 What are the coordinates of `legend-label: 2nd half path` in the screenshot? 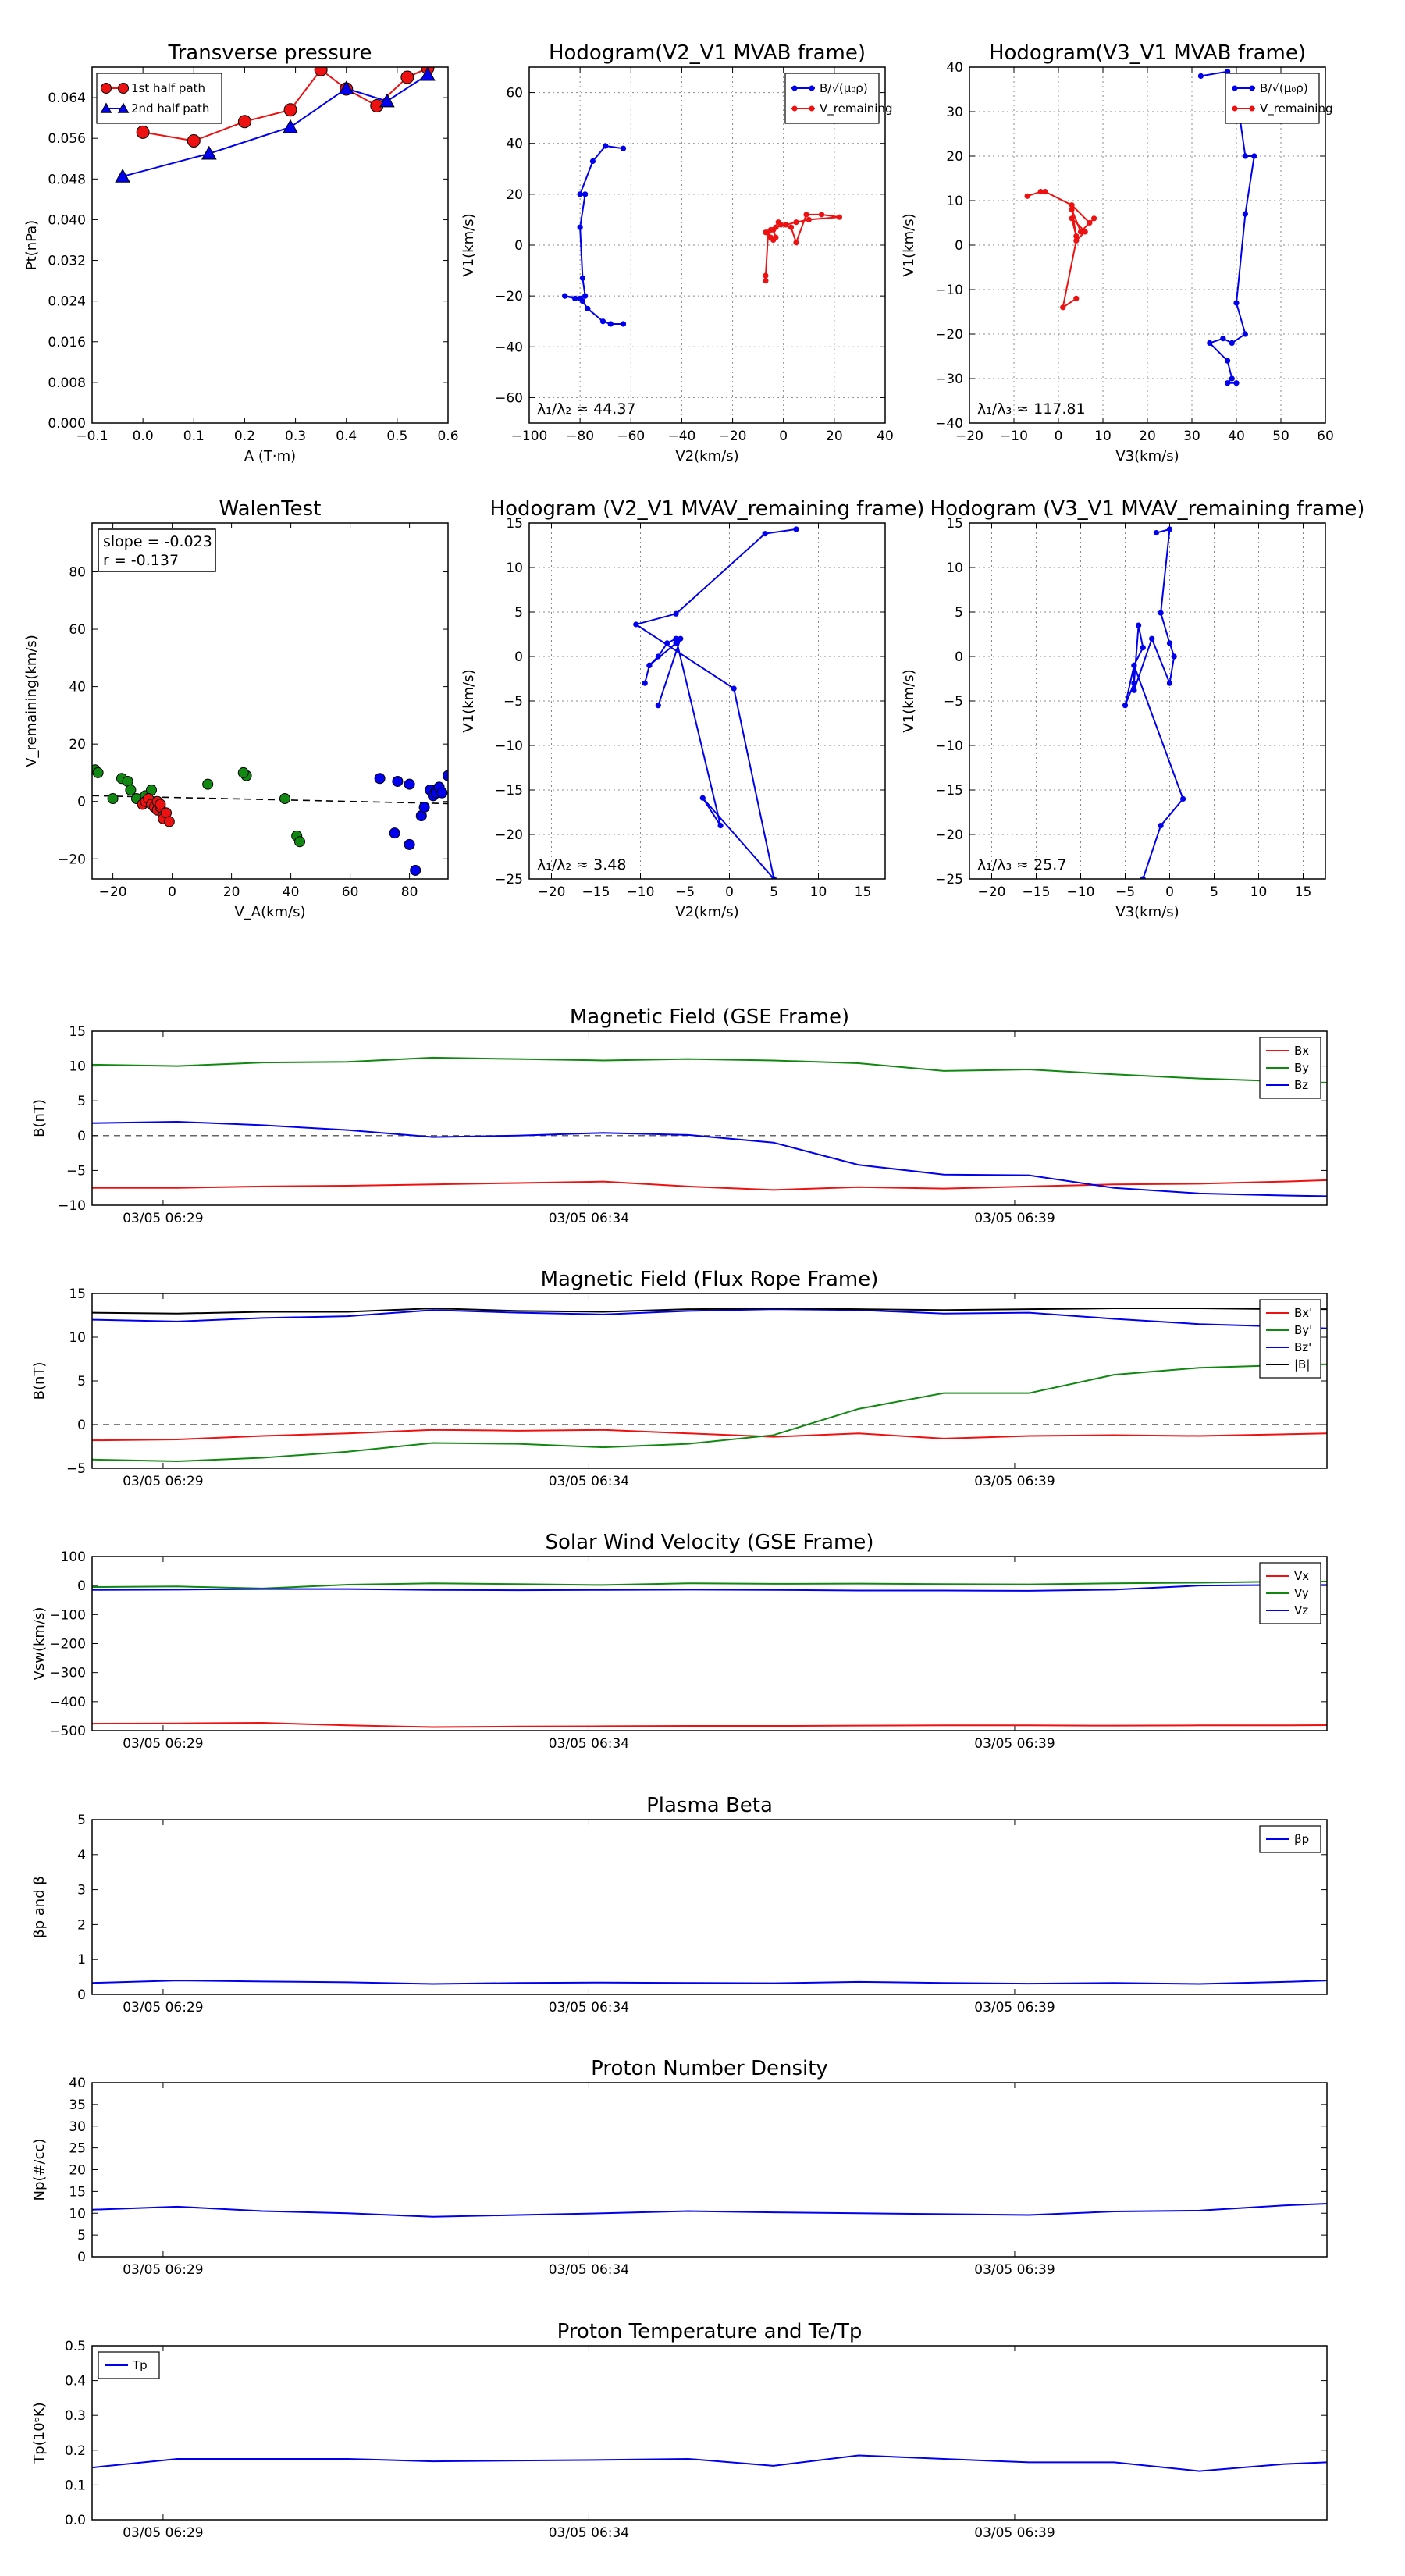 It's located at (170, 109).